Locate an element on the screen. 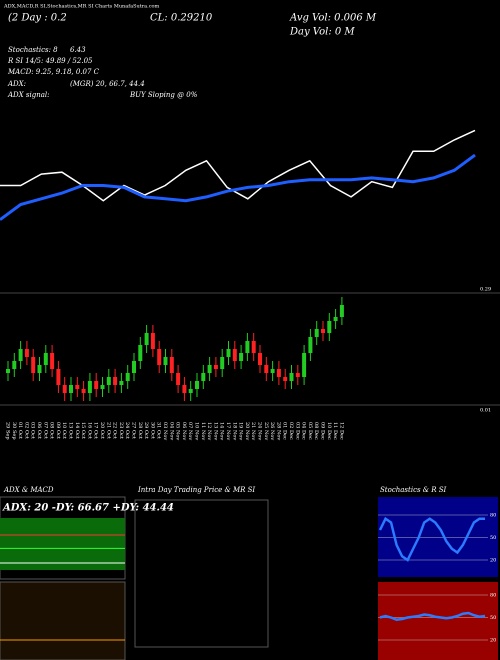 This screenshot has height=660, width=500. x-tick-label: 10 Dec is located at coordinates (329, 431).